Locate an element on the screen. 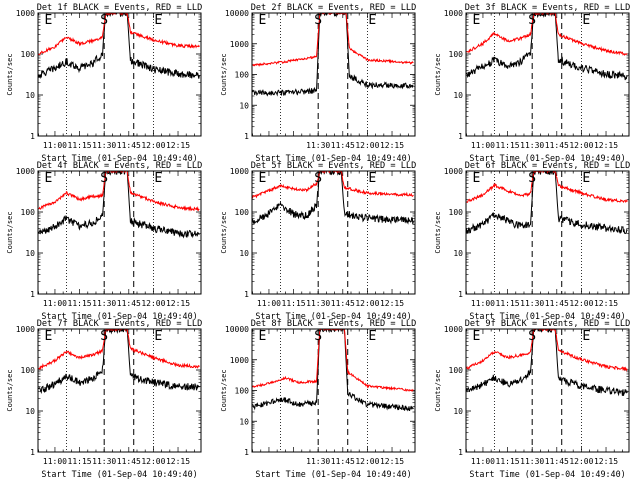 This screenshot has width=640, height=480. chart-title: Det 9f BLACK = Events, RED = LLD is located at coordinates (548, 324).